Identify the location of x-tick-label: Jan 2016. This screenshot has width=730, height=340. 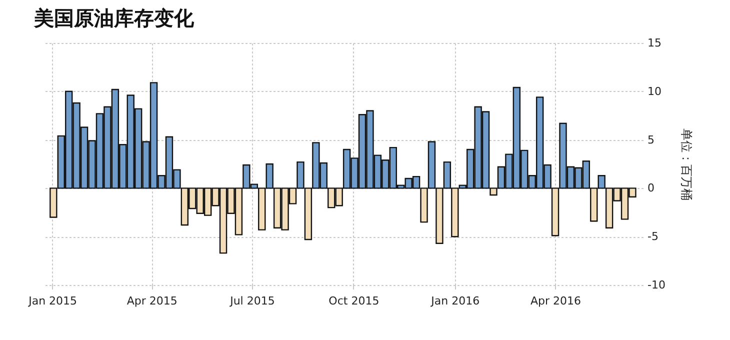
(455, 301).